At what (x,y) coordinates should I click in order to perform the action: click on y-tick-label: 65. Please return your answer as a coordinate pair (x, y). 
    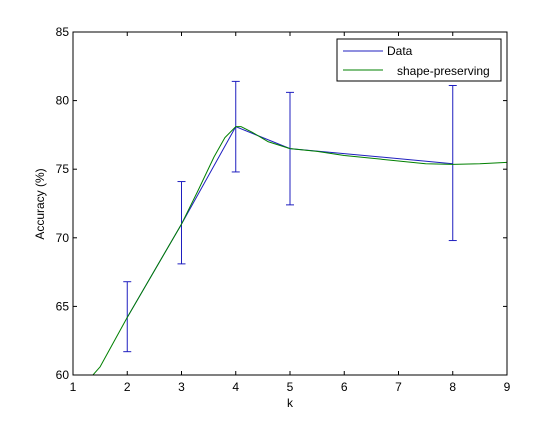
    Looking at the image, I should click on (63, 306).